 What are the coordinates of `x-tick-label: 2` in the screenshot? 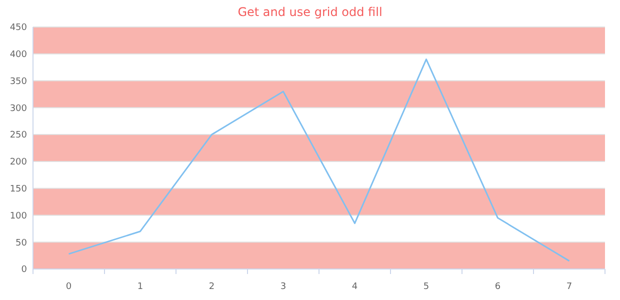 It's located at (211, 287).